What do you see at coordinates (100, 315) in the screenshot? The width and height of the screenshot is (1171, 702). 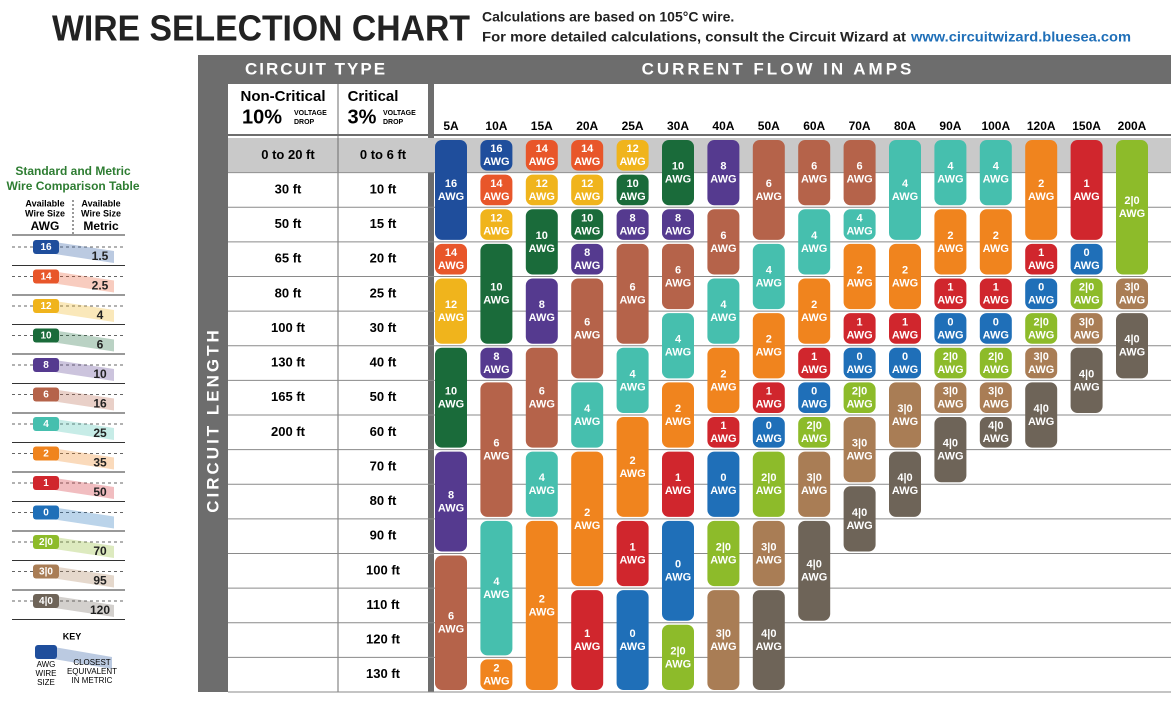 I see `metric-label: 4` at bounding box center [100, 315].